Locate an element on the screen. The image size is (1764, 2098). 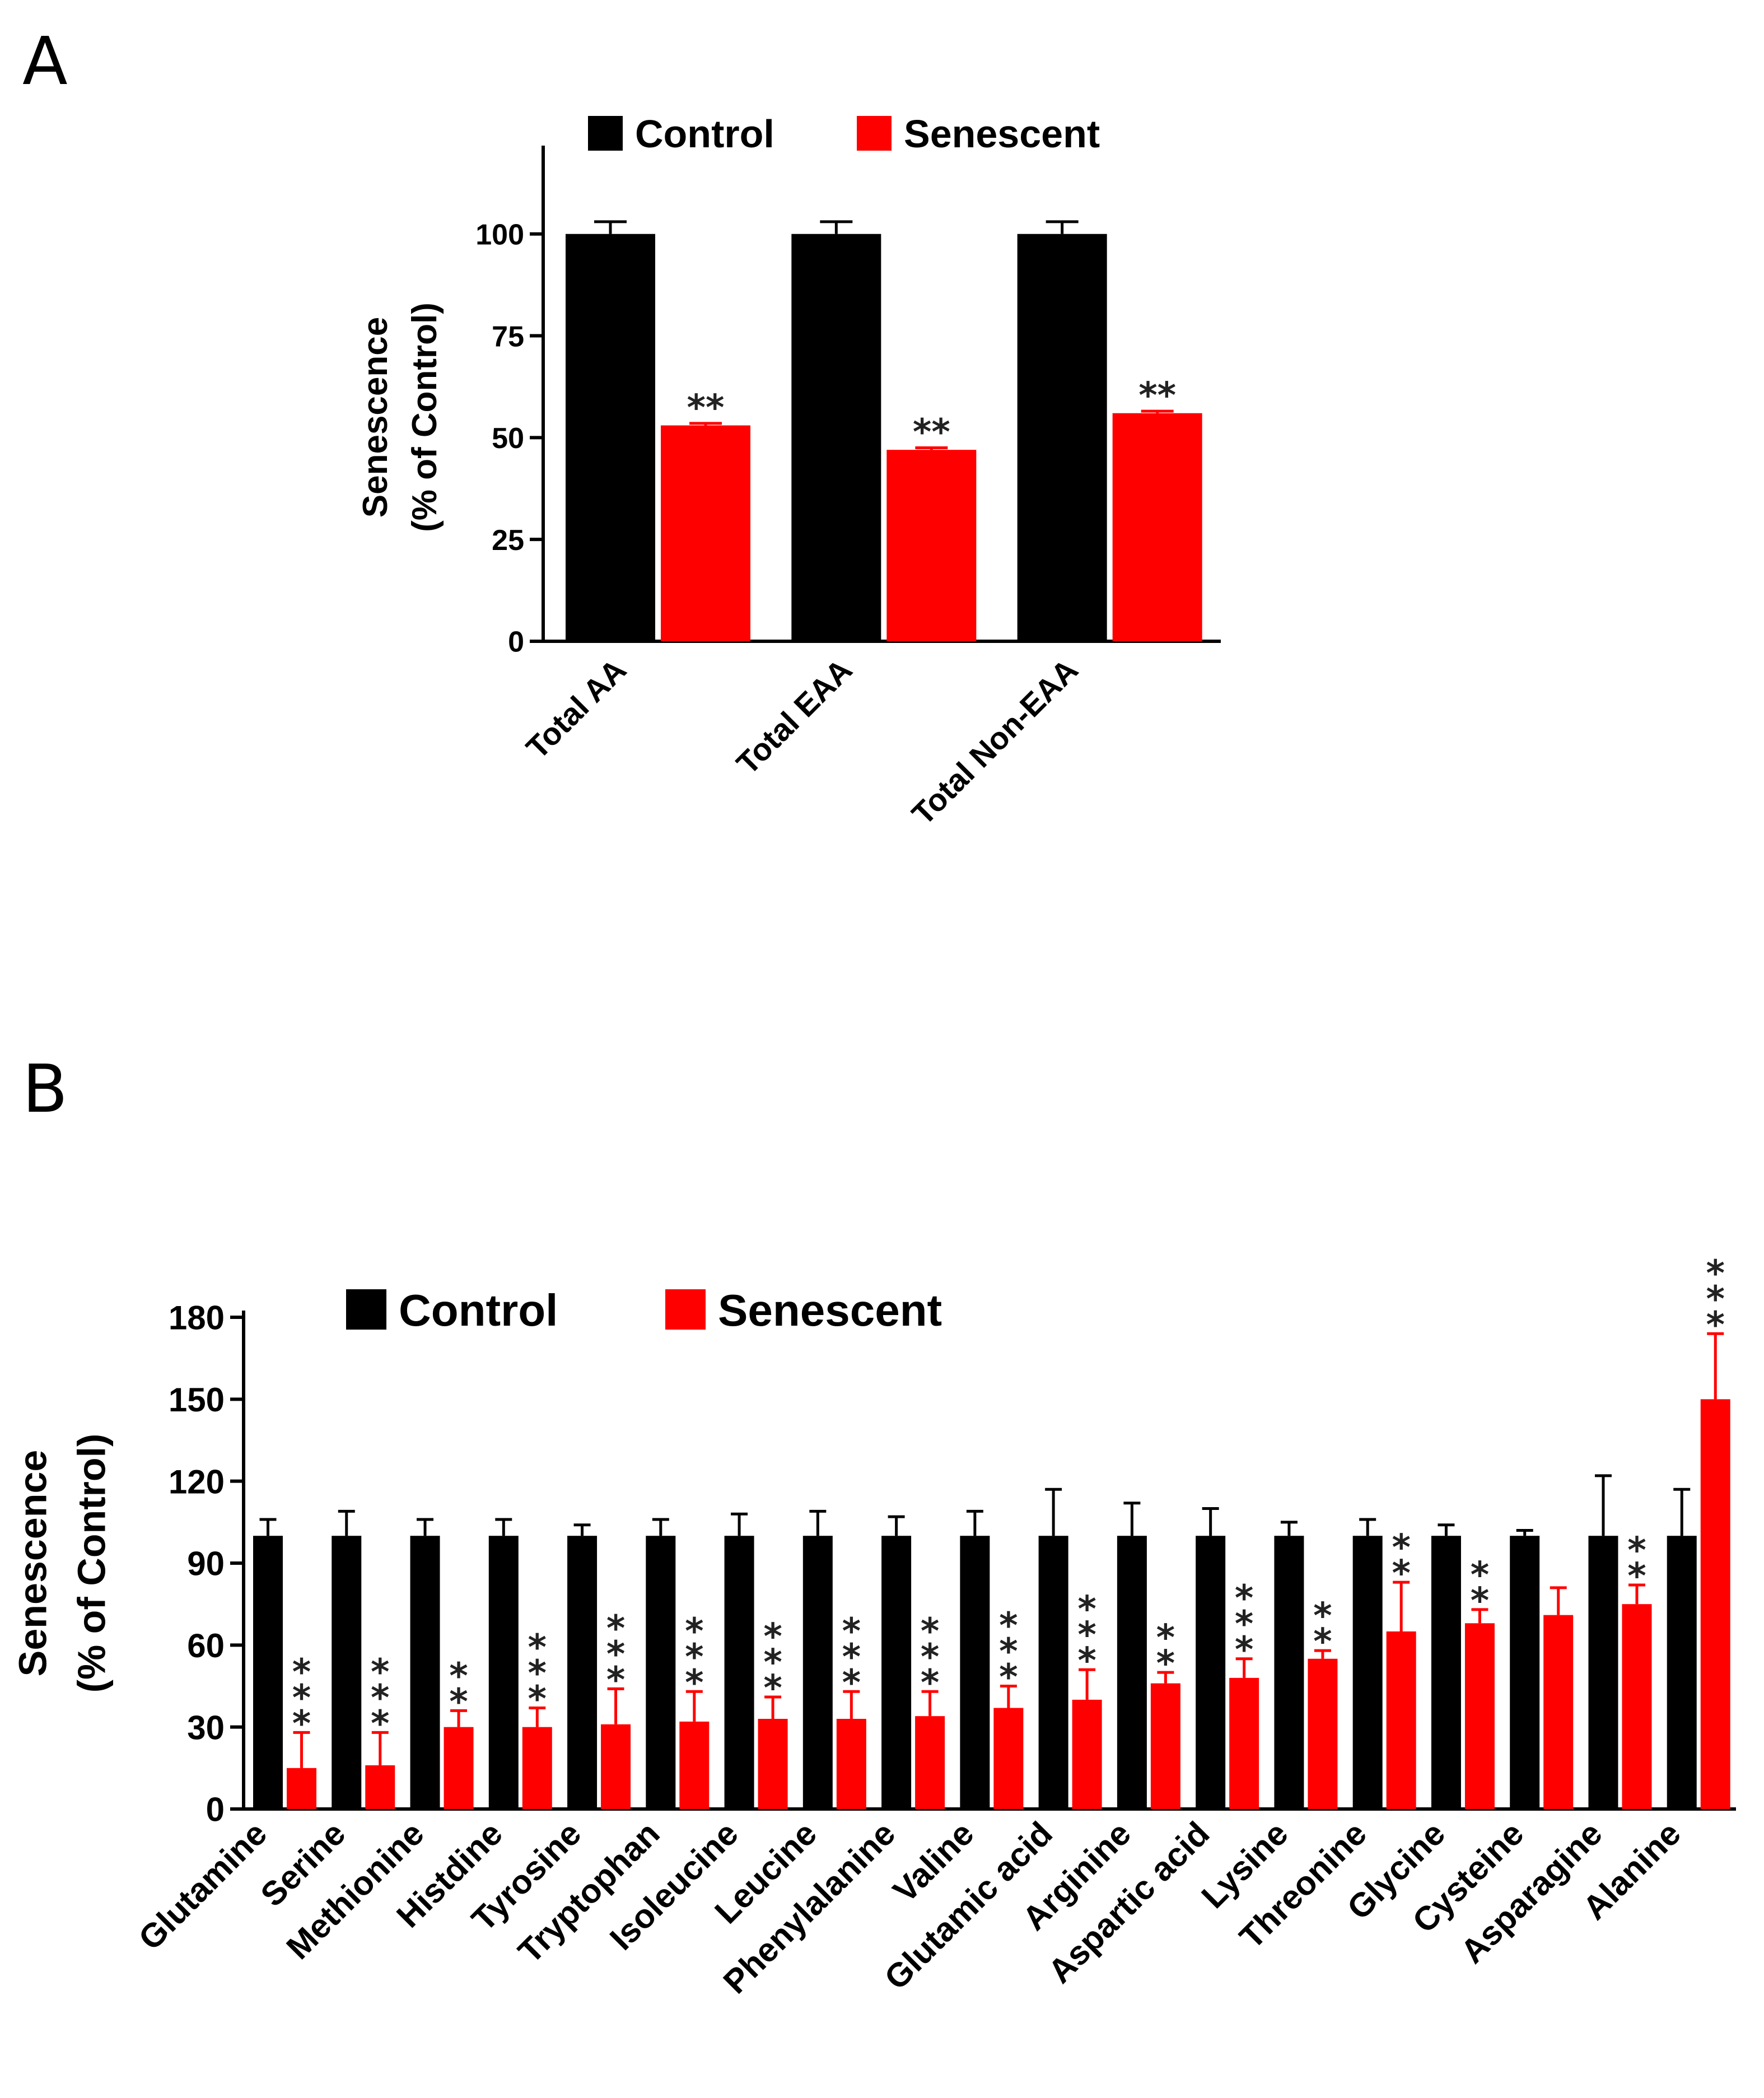
panel-letter-a: A is located at coordinates (45, 61).